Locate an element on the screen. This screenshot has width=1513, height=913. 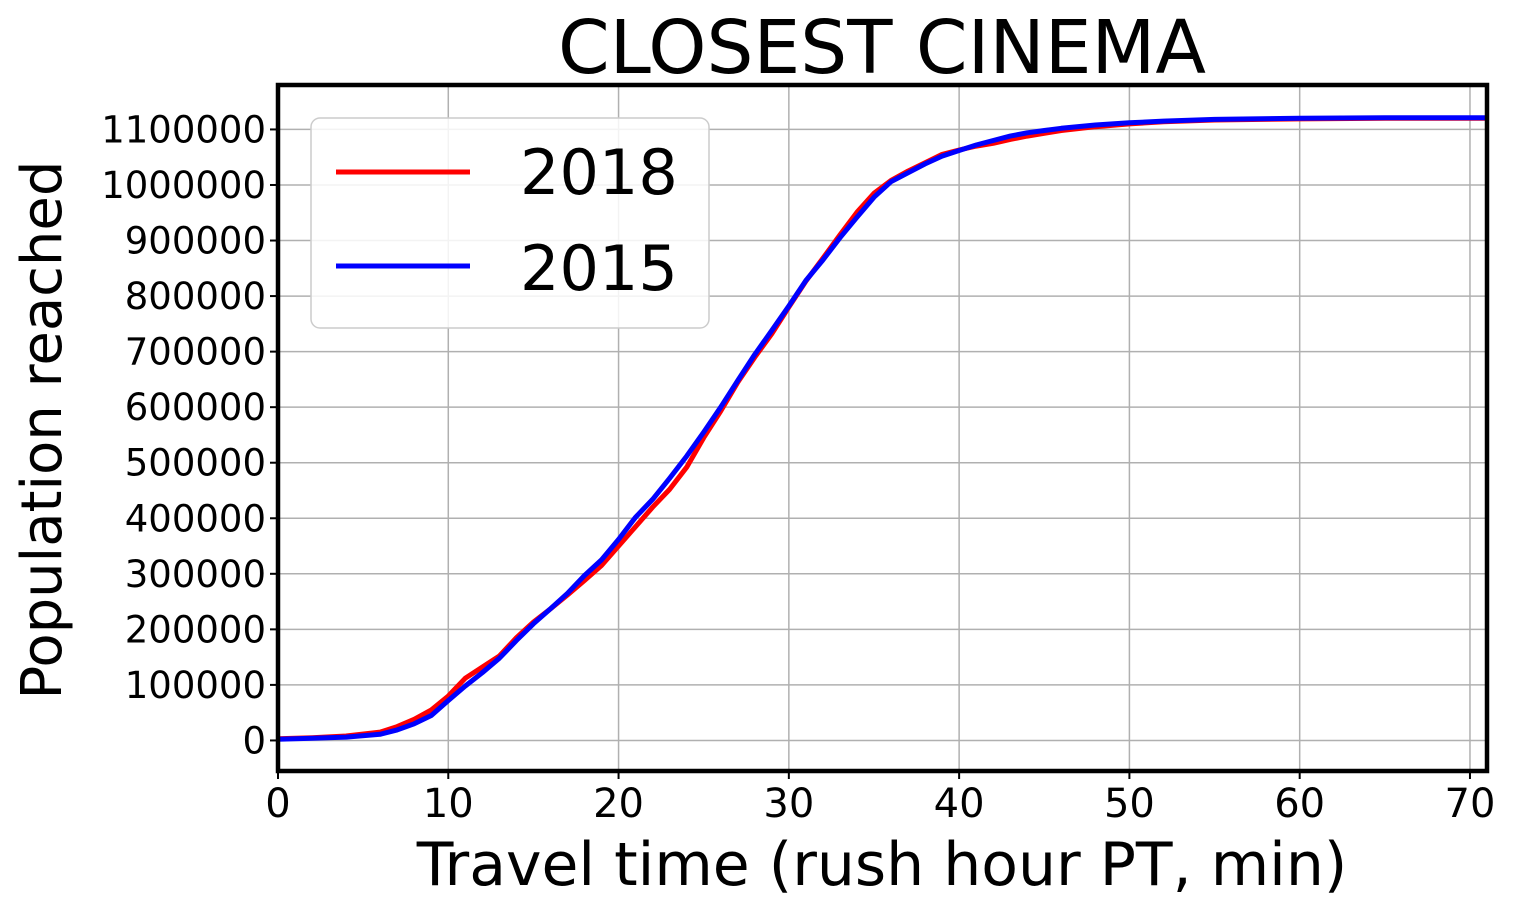
y-tick-label: 0 is located at coordinates (254, 740).